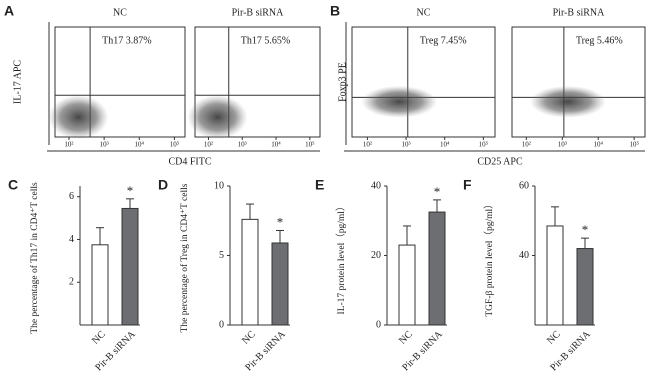 This screenshot has height=383, width=650. I want to click on y-tick-label: 2, so click(71, 282).